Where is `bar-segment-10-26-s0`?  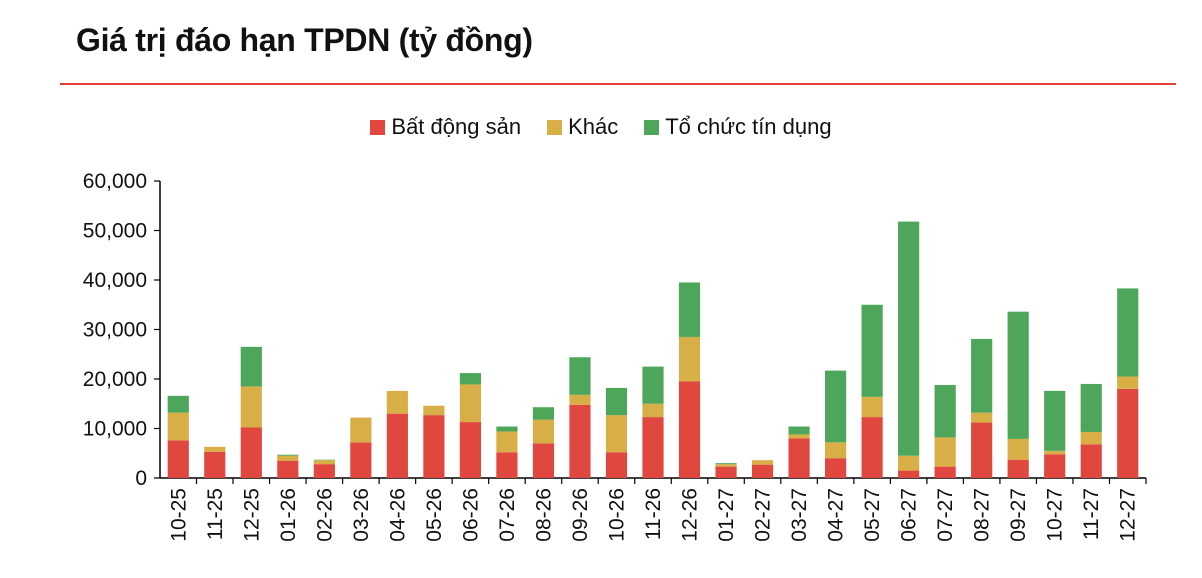 bar-segment-10-26-s0 is located at coordinates (616, 465).